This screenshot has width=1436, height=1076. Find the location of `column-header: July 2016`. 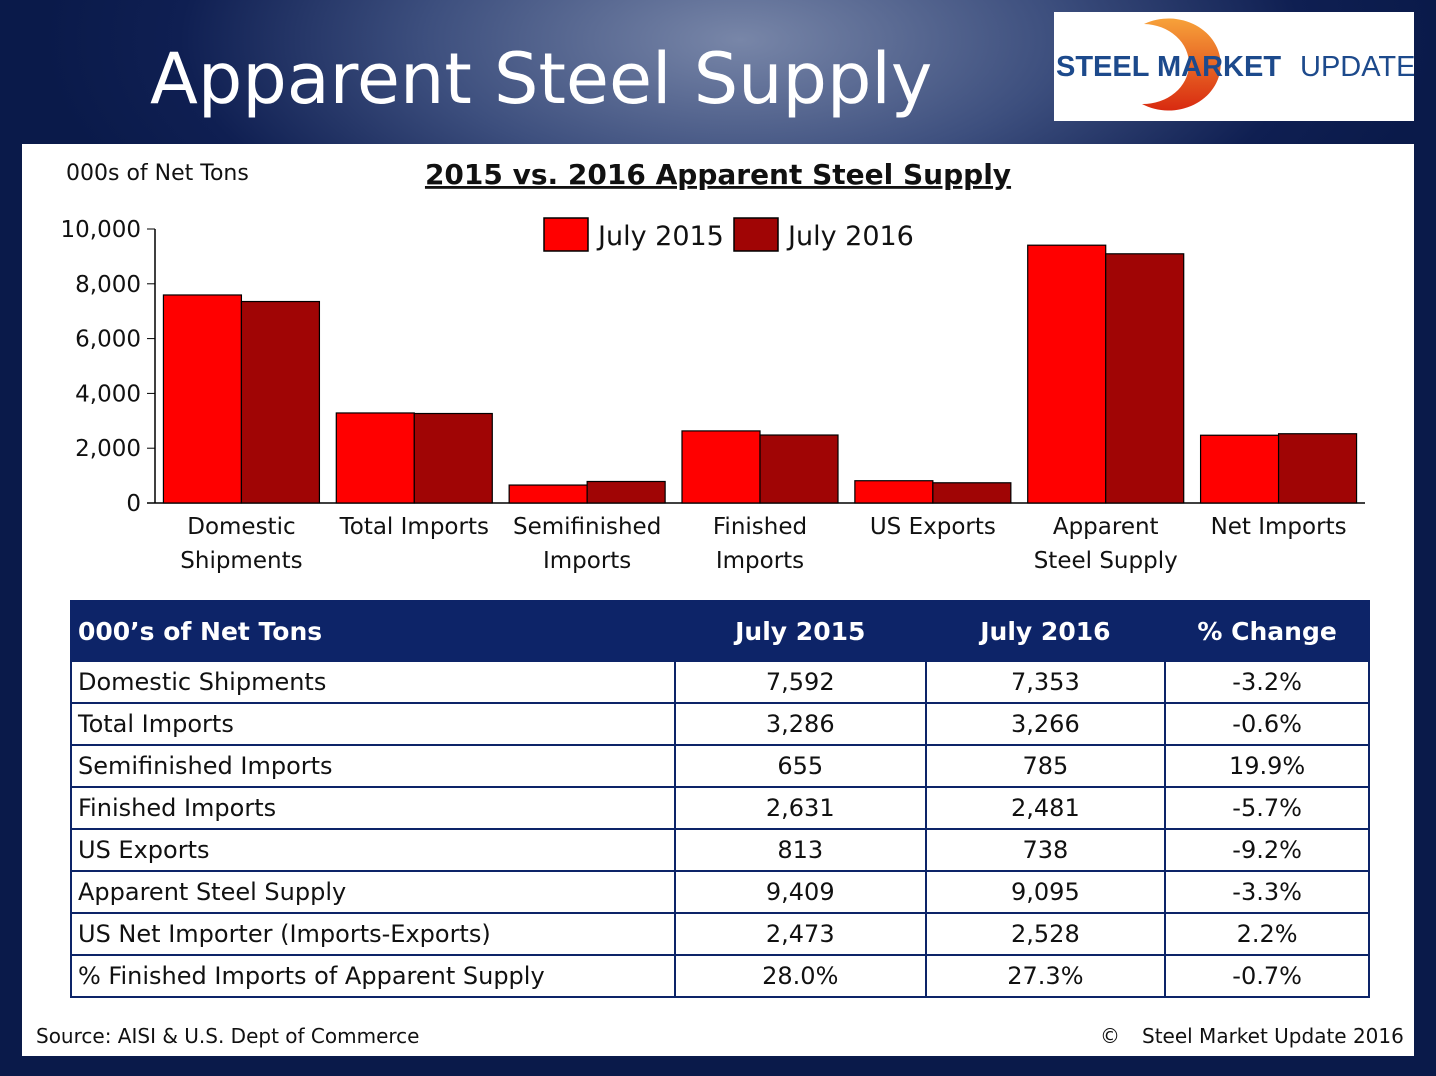

column-header: July 2016 is located at coordinates (1045, 631).